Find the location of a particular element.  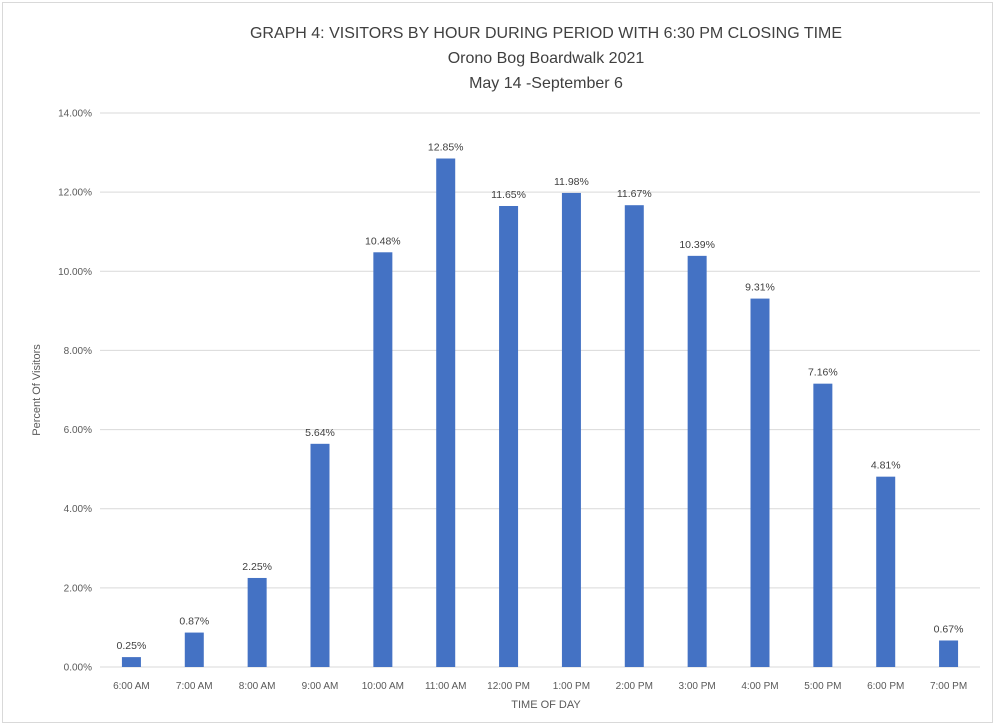

data-label: 2.25% is located at coordinates (257, 567).